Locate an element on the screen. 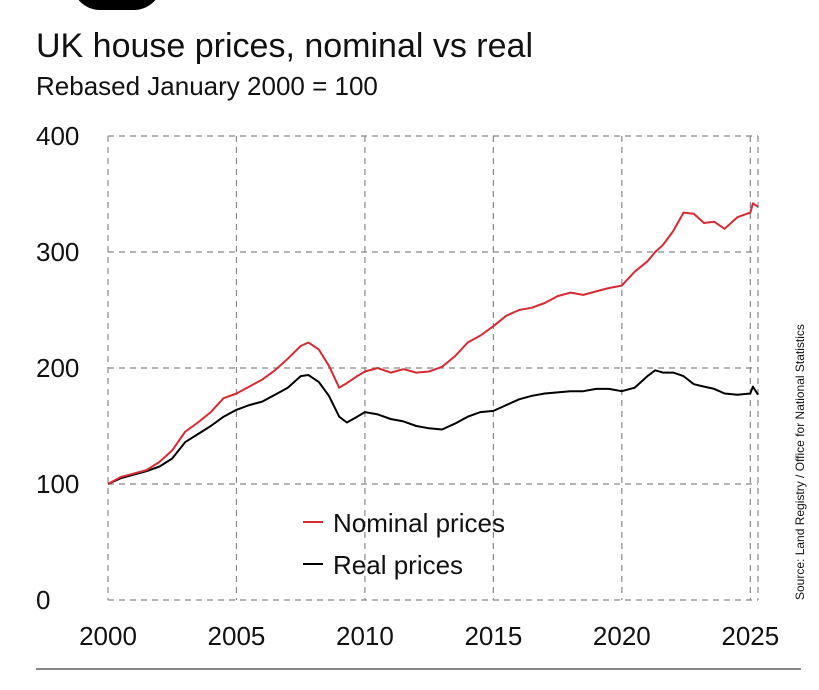 The height and width of the screenshot is (690, 819). x-tick-label: 2025 is located at coordinates (750, 636).